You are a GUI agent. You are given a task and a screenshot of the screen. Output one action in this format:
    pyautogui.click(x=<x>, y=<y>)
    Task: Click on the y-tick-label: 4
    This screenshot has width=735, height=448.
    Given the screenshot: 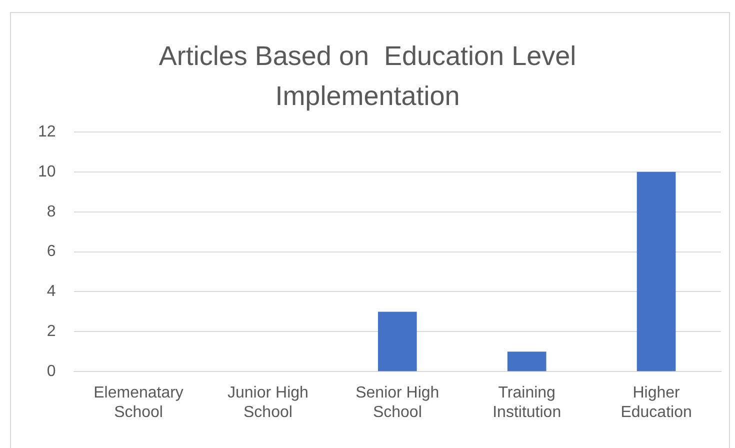 What is the action you would take?
    pyautogui.click(x=51, y=291)
    